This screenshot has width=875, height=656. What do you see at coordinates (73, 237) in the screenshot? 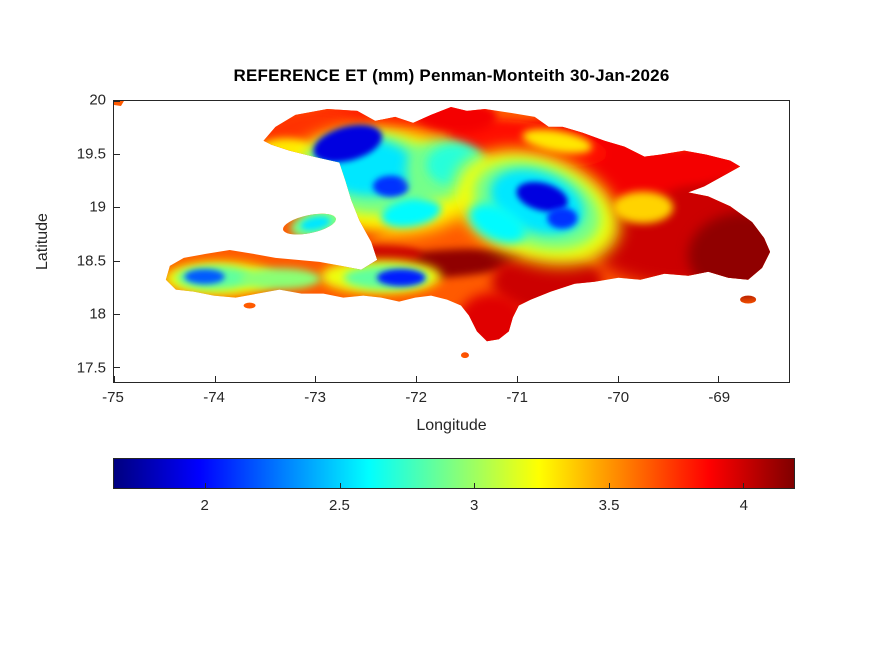
I see `y-axis-ticks: 17.5 18 18.5 19 19.5 20` at bounding box center [73, 237].